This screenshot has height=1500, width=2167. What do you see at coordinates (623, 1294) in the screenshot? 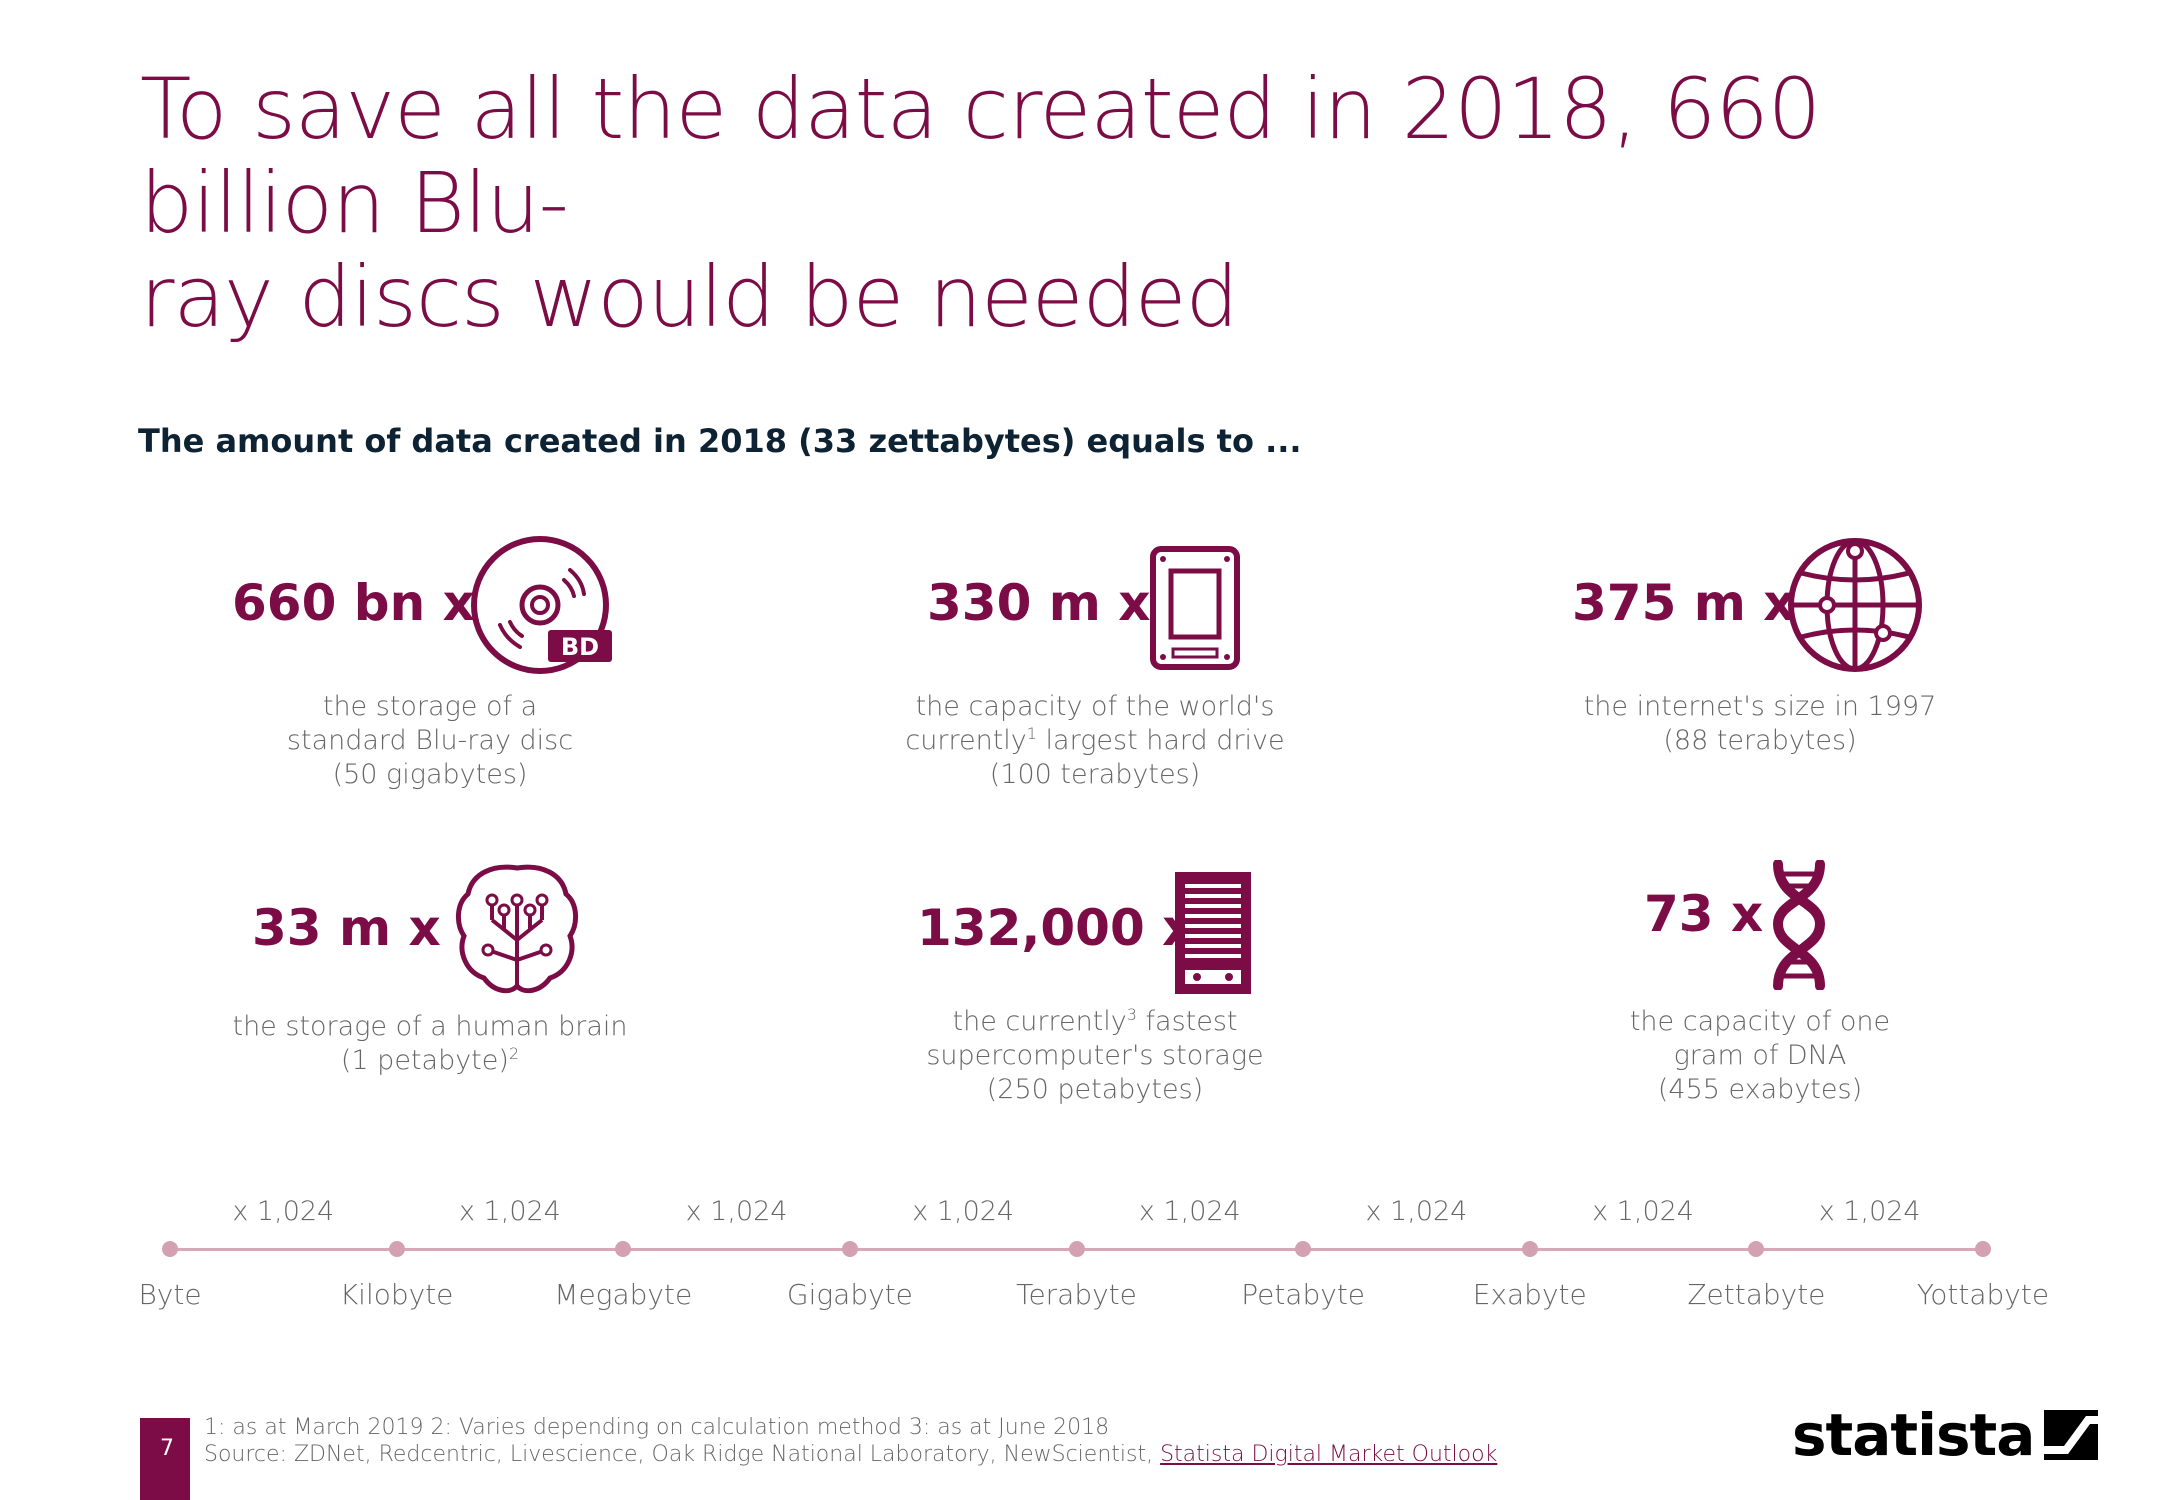
I see `timeline-unit-label: Megabyte` at bounding box center [623, 1294].